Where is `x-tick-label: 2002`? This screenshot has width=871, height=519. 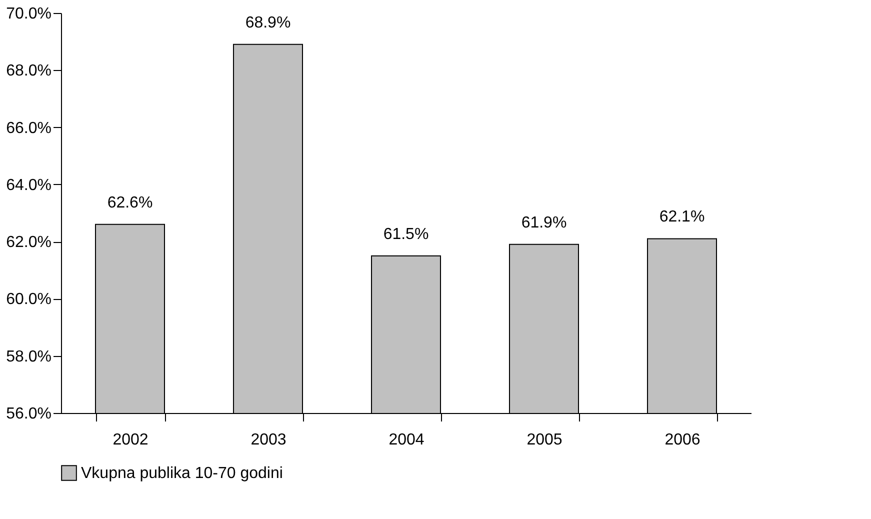 x-tick-label: 2002 is located at coordinates (130, 440).